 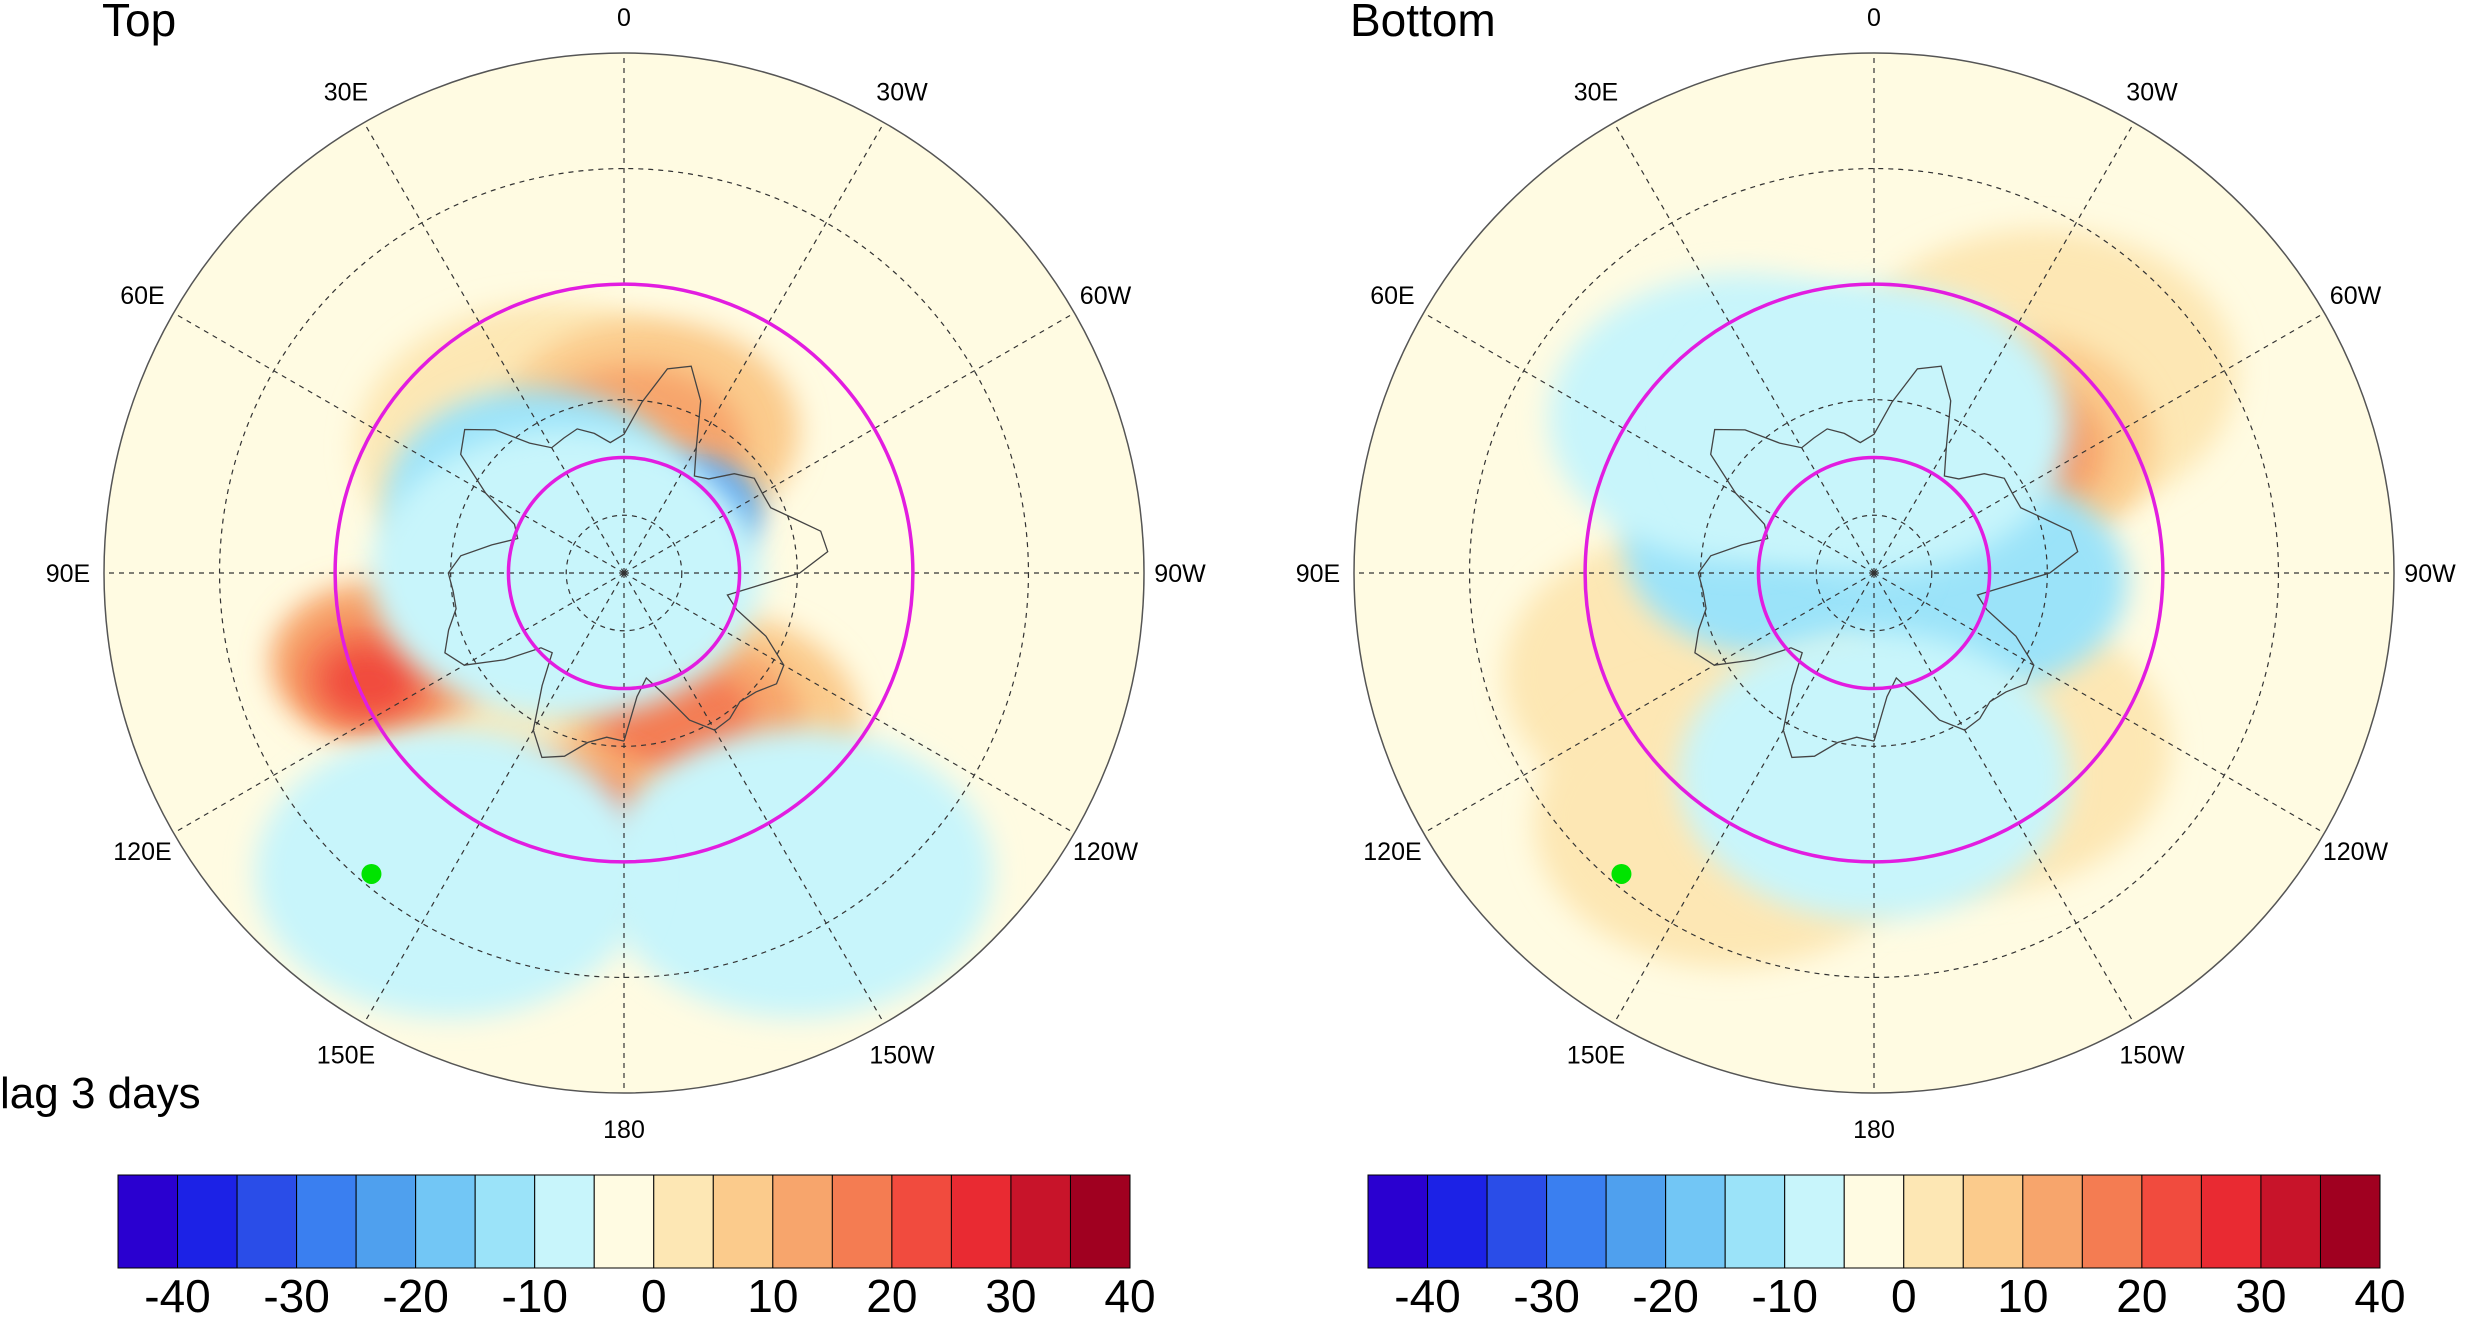 I want to click on panel-title: Bottom, so click(x=1423, y=23).